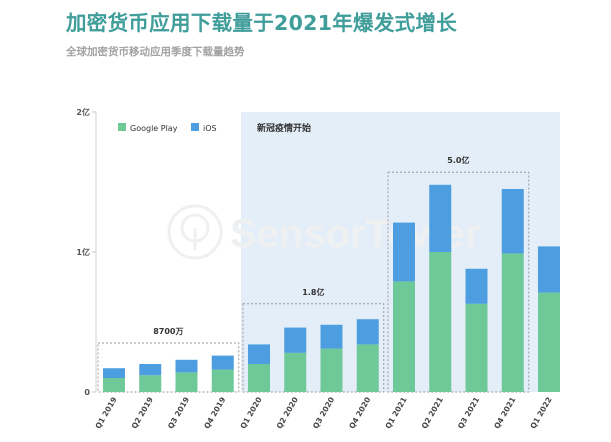 This screenshot has height=442, width=611. I want to click on x-tick-label: Q2 2021, so click(432, 413).